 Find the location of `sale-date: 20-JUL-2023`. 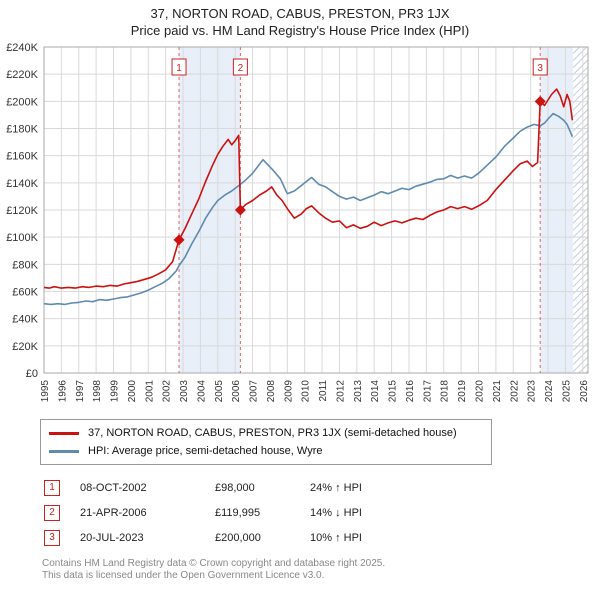

sale-date: 20-JUL-2023 is located at coordinates (112, 537).